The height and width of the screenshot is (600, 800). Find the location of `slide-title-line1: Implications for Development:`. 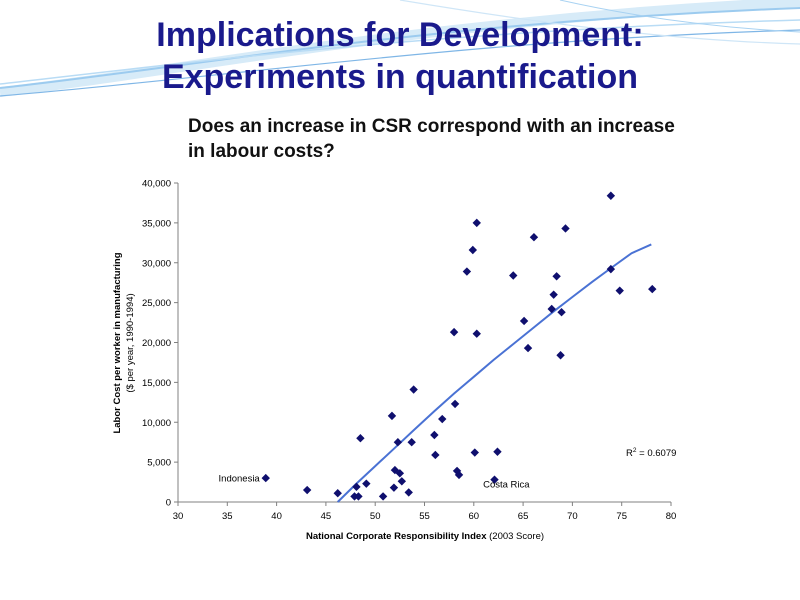

slide-title-line1: Implications for Development: is located at coordinates (400, 35).